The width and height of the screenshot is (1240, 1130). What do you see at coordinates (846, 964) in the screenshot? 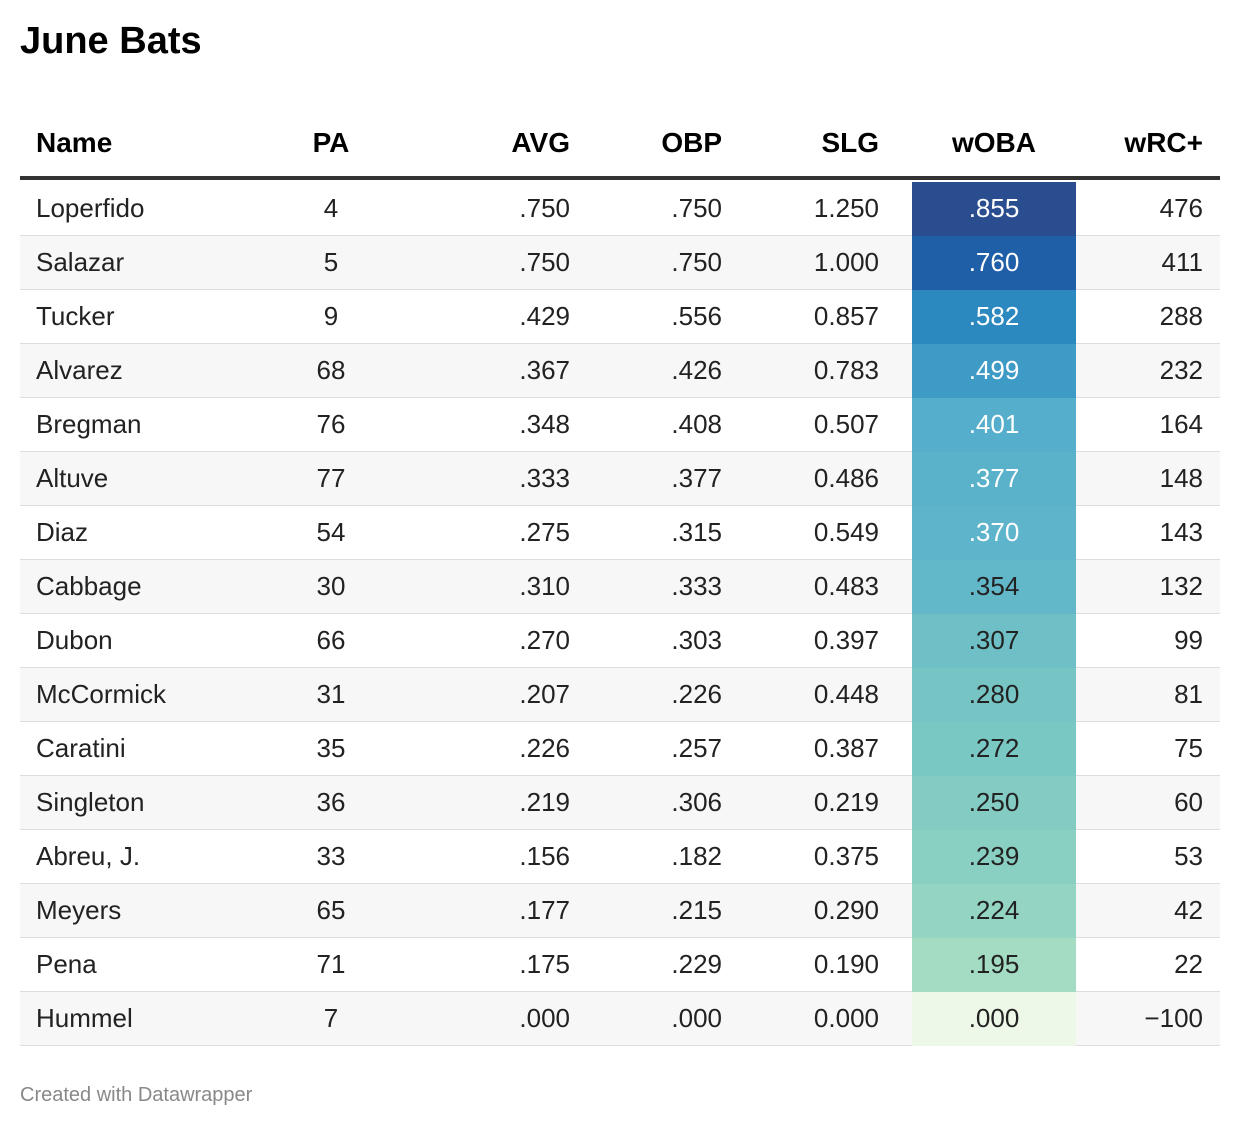
I see `stat-cell: 0.190` at bounding box center [846, 964].